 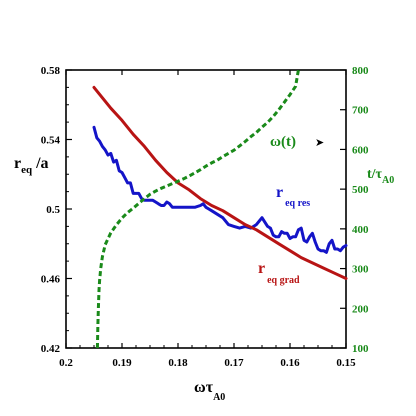 What do you see at coordinates (279, 192) in the screenshot?
I see `series-label-res-main: r` at bounding box center [279, 192].